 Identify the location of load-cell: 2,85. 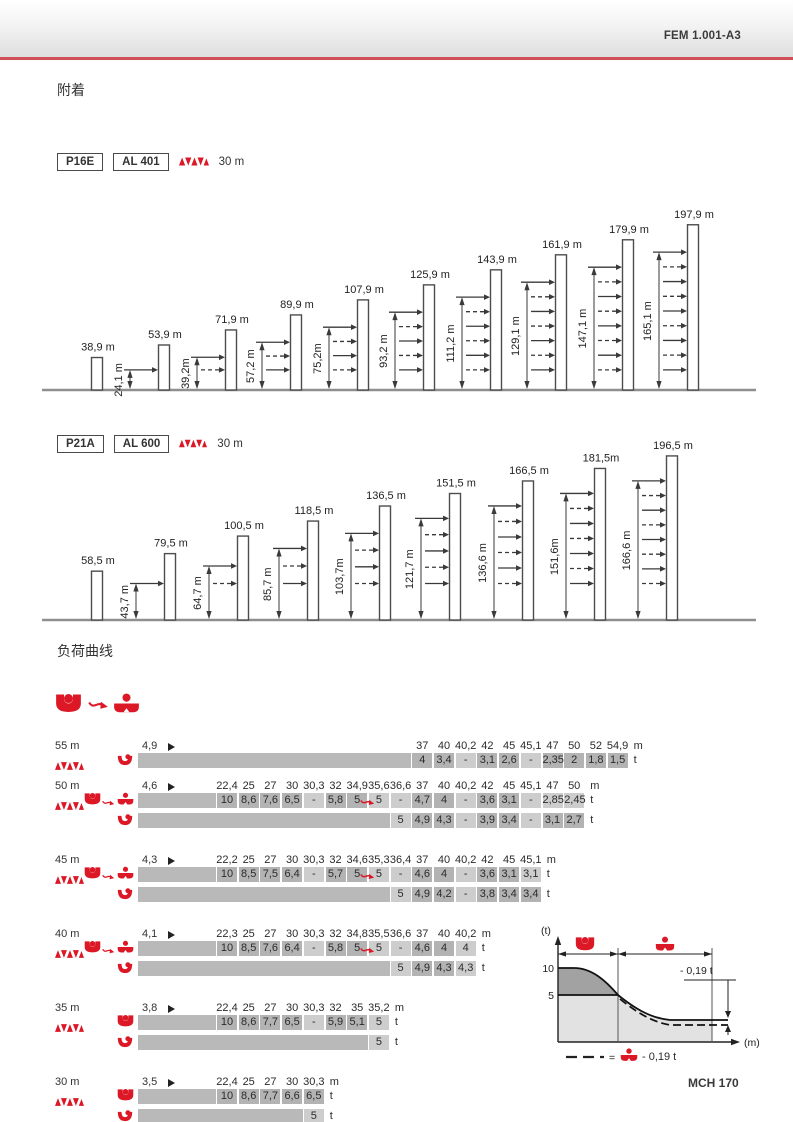
(553, 800).